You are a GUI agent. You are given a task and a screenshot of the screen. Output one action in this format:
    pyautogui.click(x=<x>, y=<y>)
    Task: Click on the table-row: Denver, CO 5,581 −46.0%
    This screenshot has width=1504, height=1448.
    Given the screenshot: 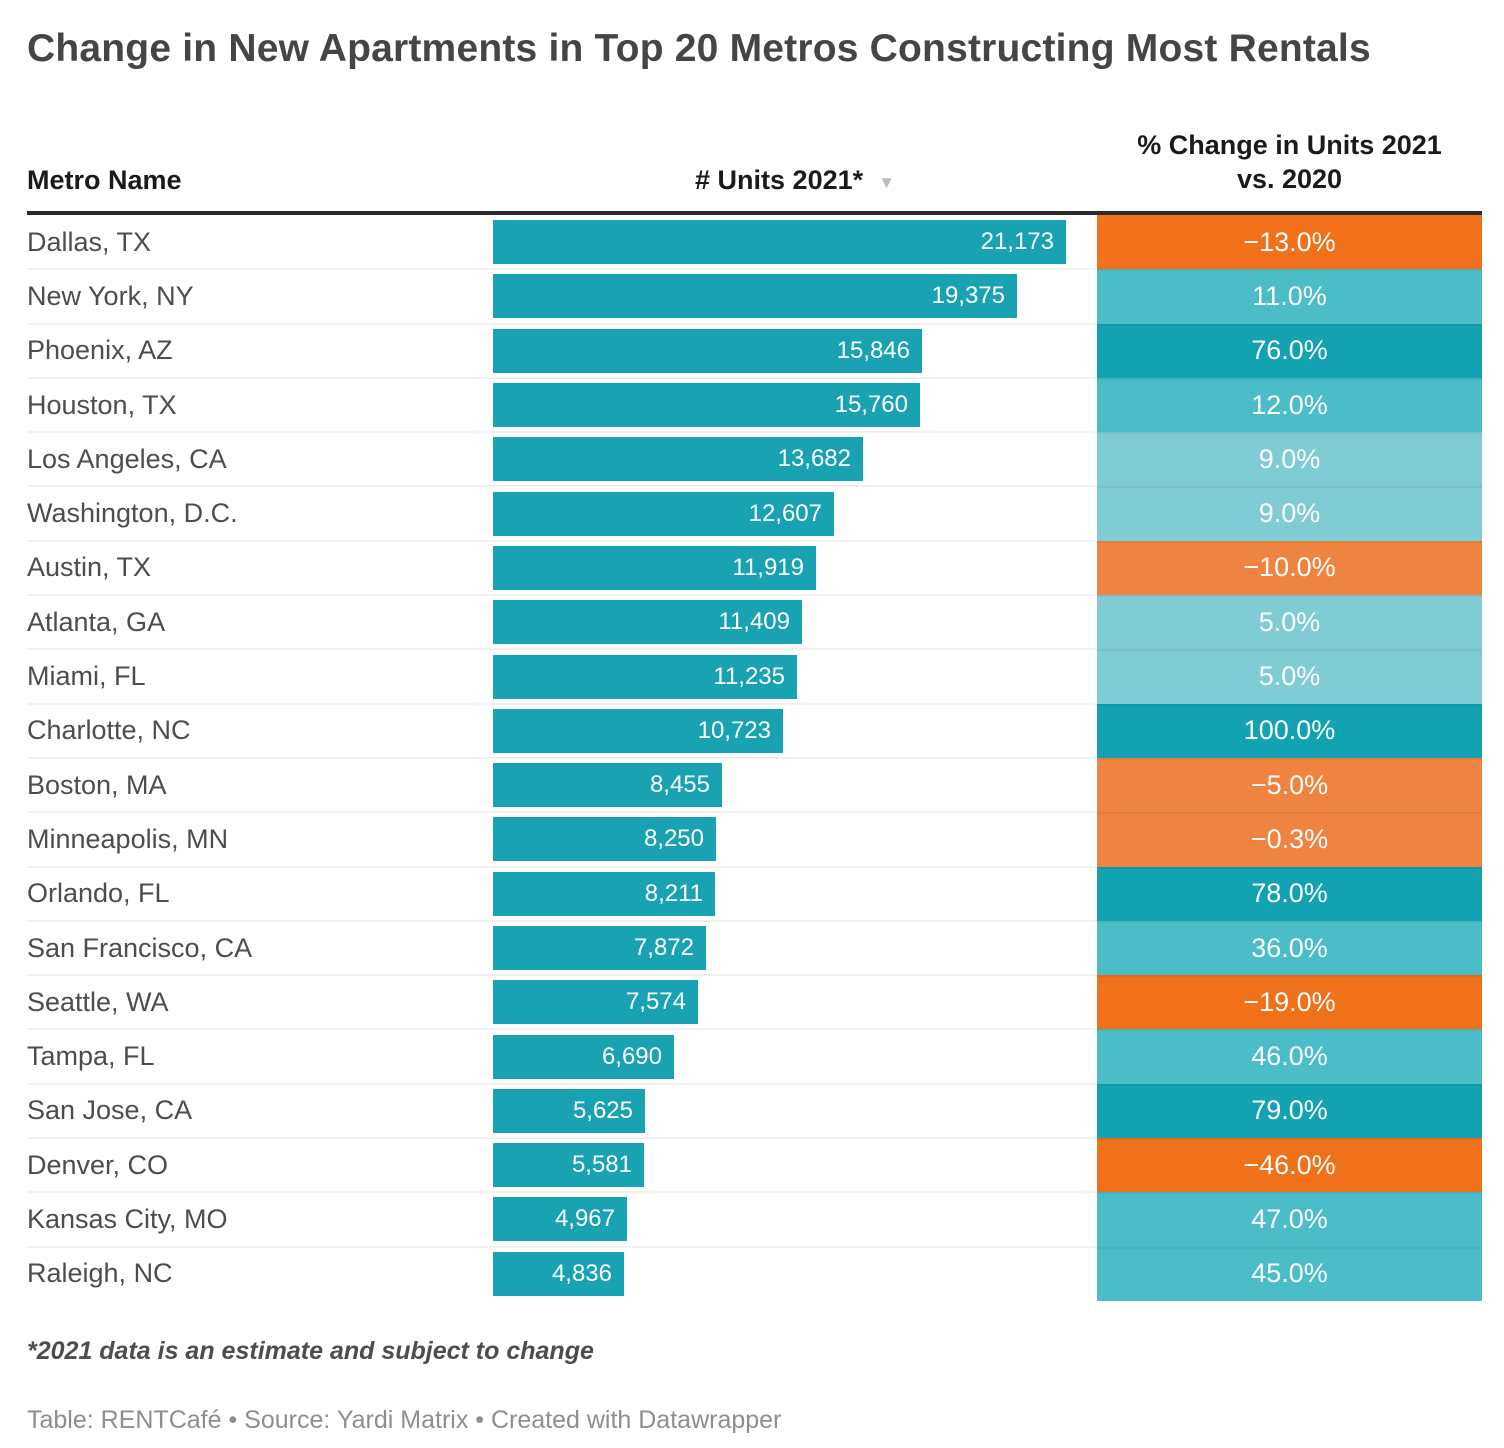 What is the action you would take?
    pyautogui.click(x=754, y=1165)
    